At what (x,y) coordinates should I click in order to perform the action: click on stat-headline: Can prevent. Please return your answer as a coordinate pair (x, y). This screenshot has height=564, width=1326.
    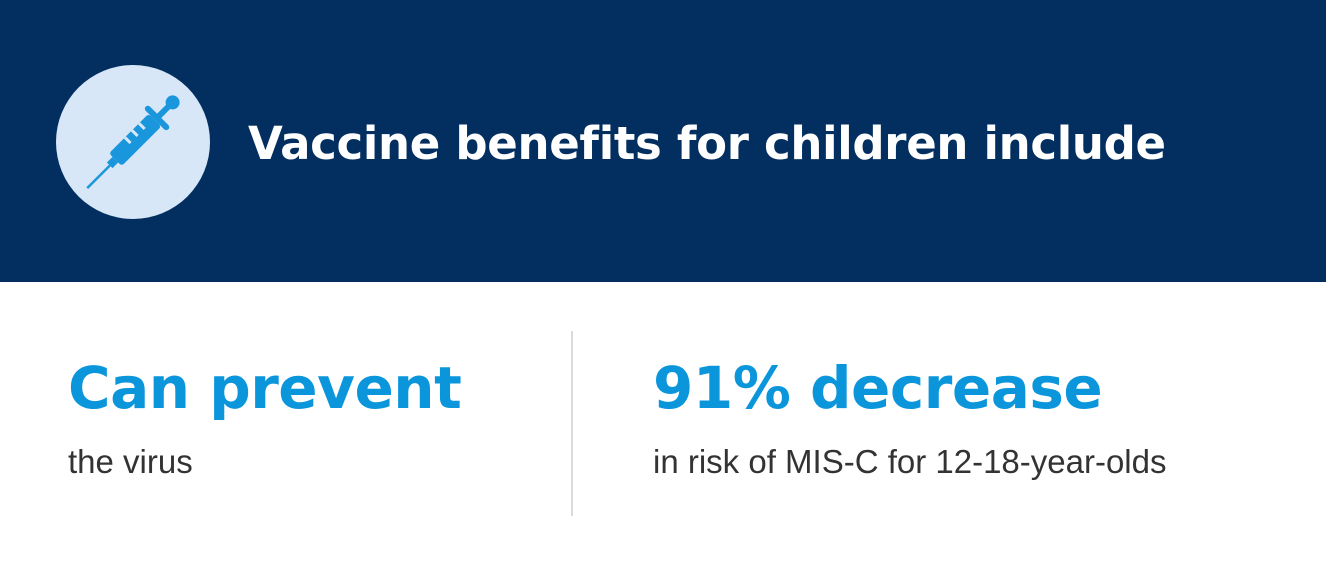
    Looking at the image, I should click on (265, 388).